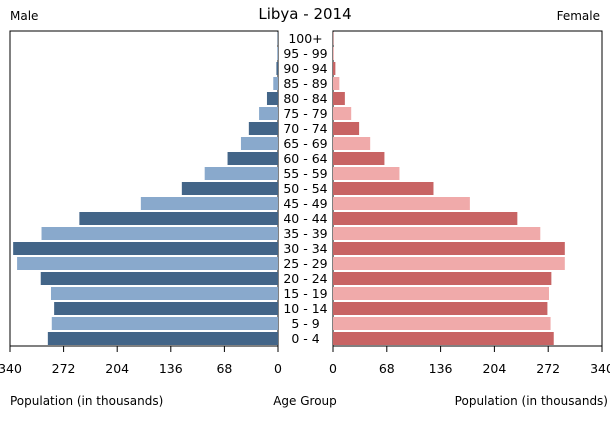 The height and width of the screenshot is (425, 610). What do you see at coordinates (278, 368) in the screenshot?
I see `male-tick-label: 0` at bounding box center [278, 368].